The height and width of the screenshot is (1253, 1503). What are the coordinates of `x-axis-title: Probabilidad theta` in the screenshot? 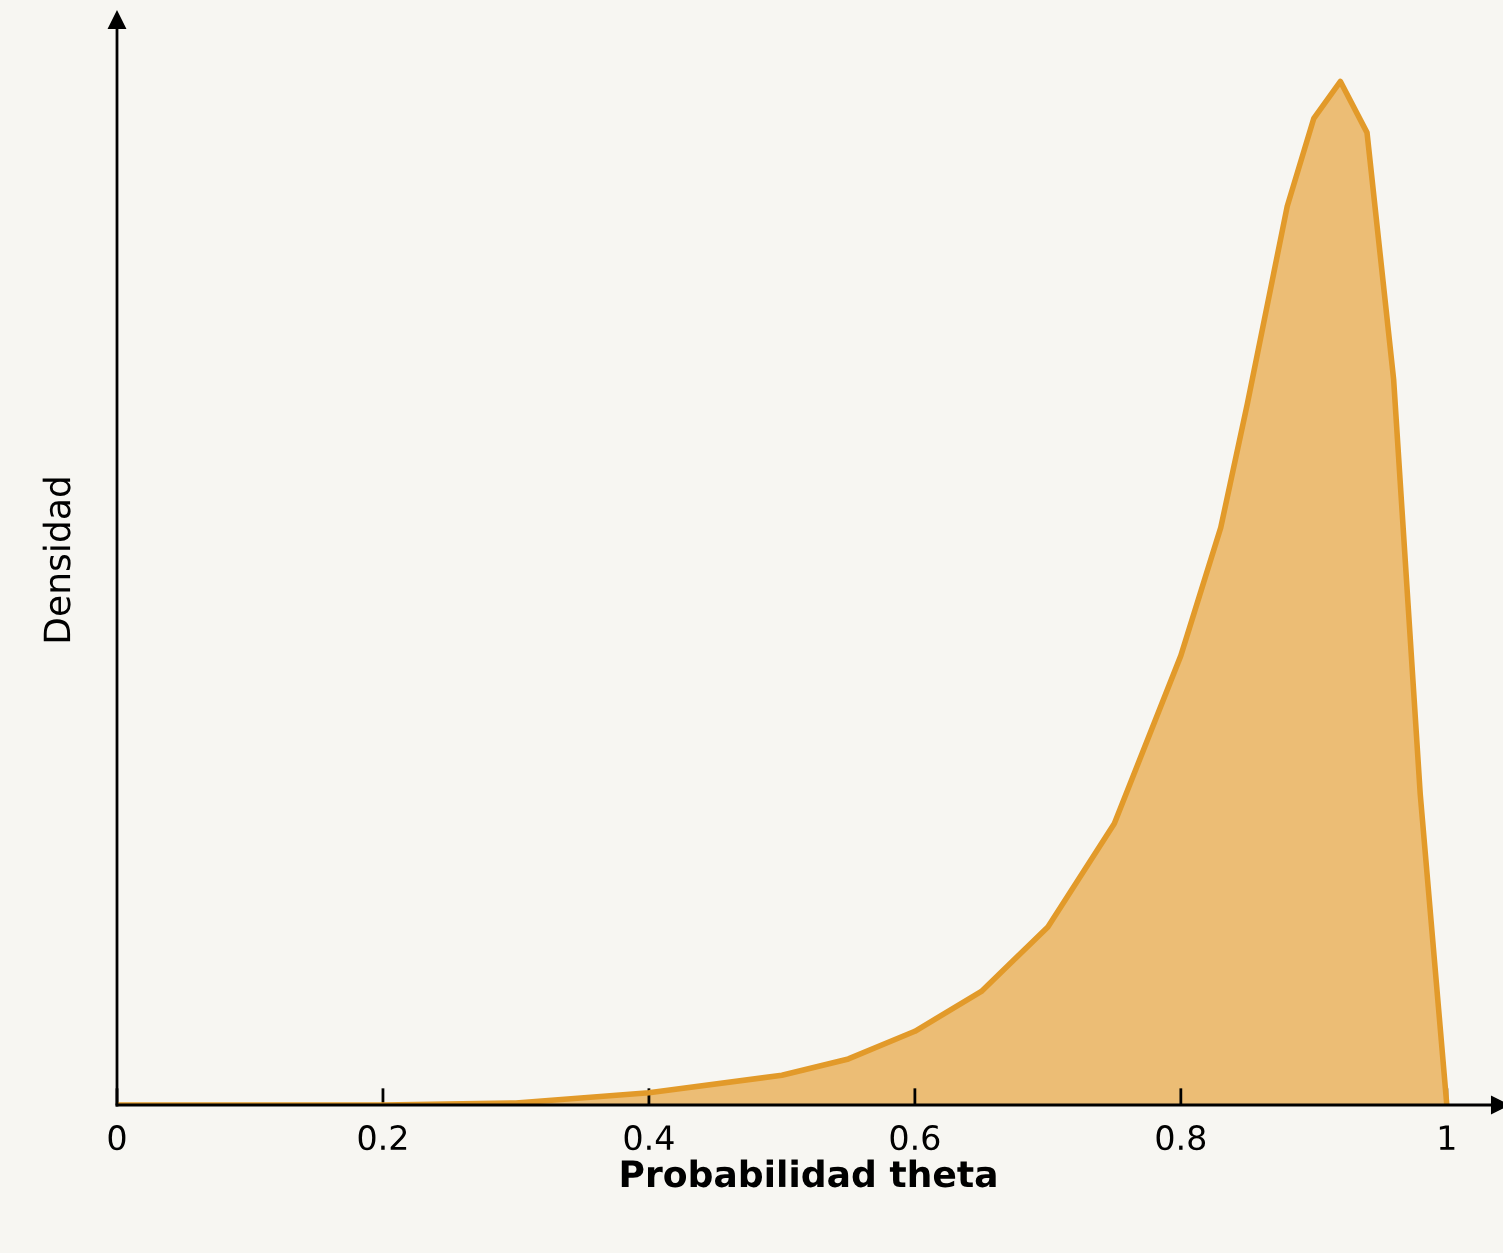 It's located at (808, 1173).